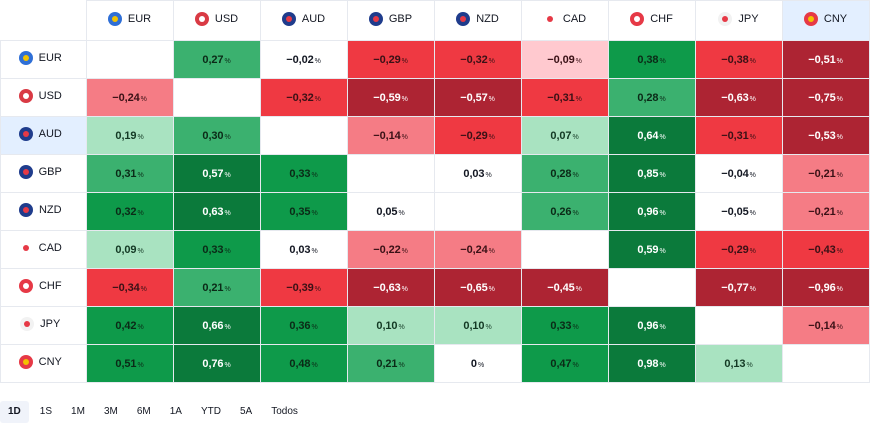  What do you see at coordinates (390, 20) in the screenshot?
I see `column-header-gbp: GBP` at bounding box center [390, 20].